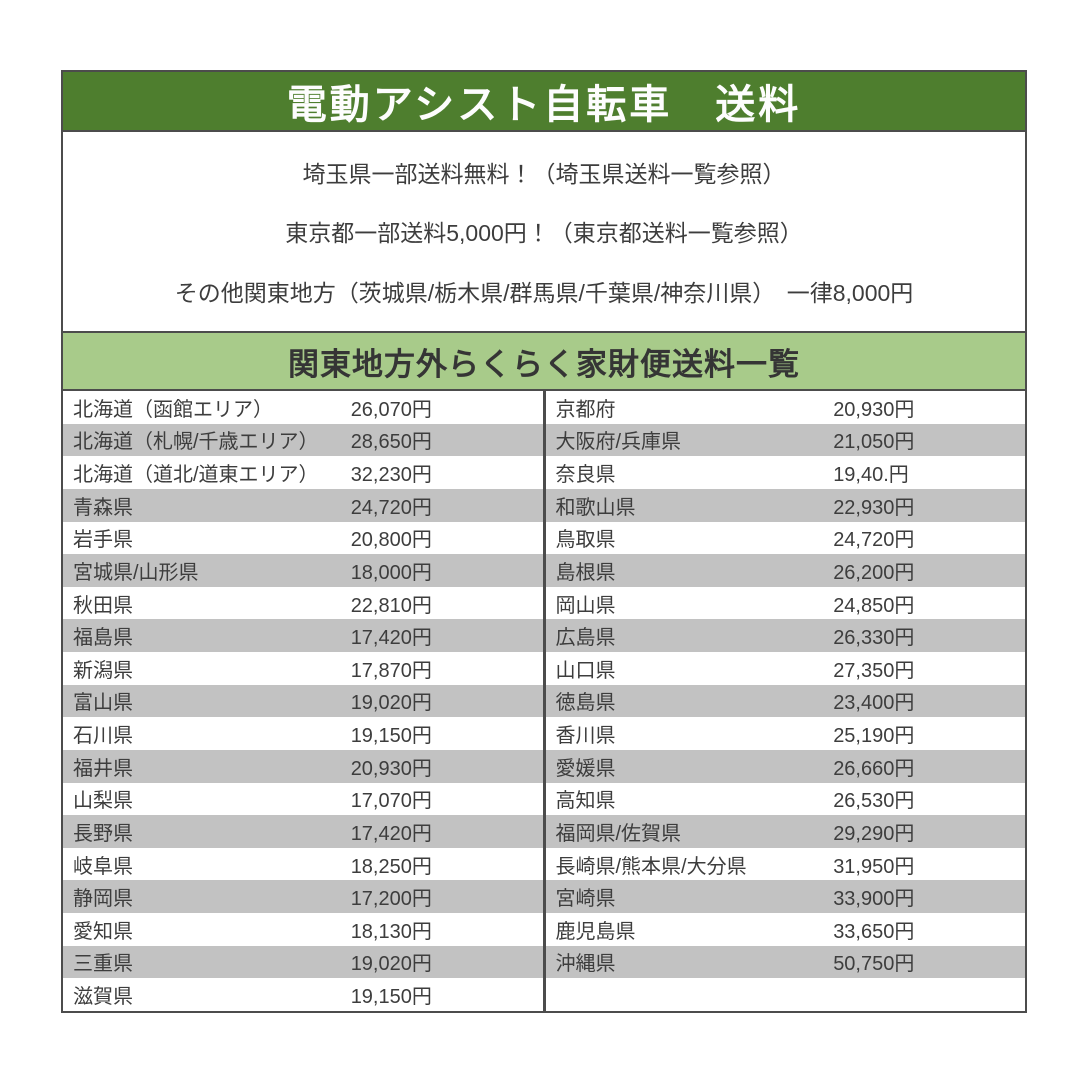 This screenshot has height=1080, width=1080. Describe the element at coordinates (874, 442) in the screenshot. I see `shipping-price: 21,050円` at that location.